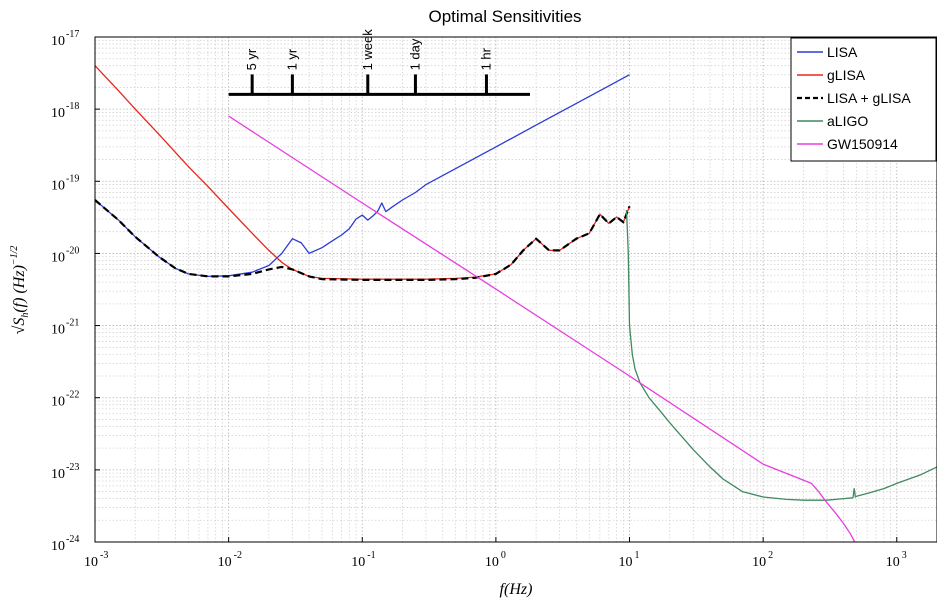 Image resolution: width=937 pixels, height=604 pixels. I want to click on y-axis-label: √Sh(f) (Hz)−1/2, so click(20, 290).